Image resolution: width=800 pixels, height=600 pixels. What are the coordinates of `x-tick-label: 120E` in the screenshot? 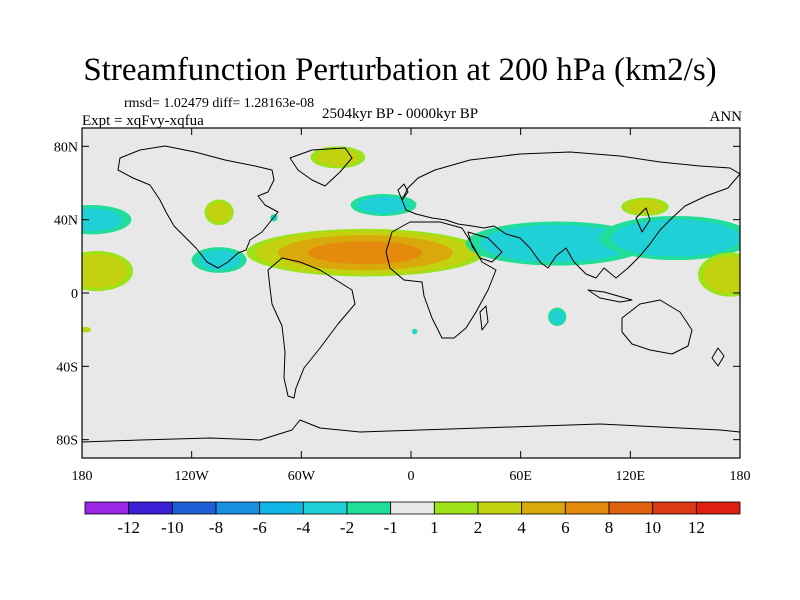 It's located at (631, 476).